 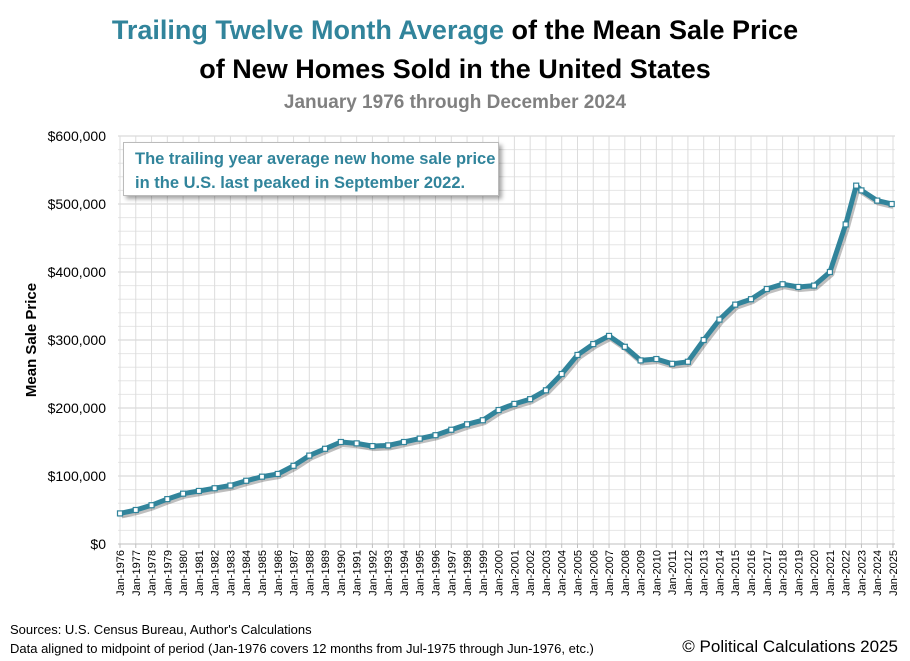 What do you see at coordinates (563, 573) in the screenshot?
I see `x-tick-label: Jan-2004` at bounding box center [563, 573].